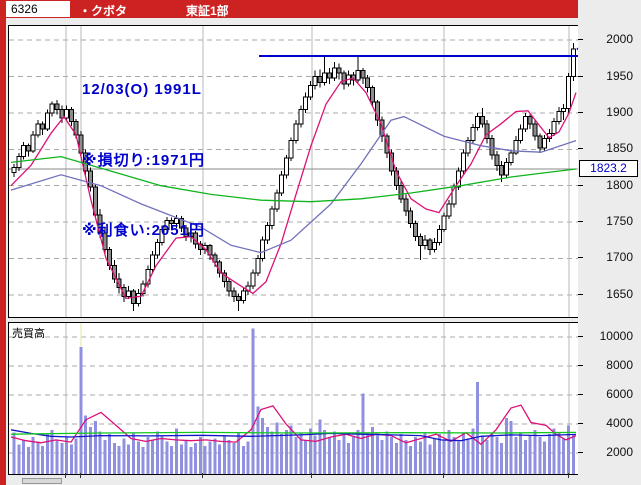  Describe the element at coordinates (619, 423) in the screenshot. I see `volume-axis-label: 4000` at that location.